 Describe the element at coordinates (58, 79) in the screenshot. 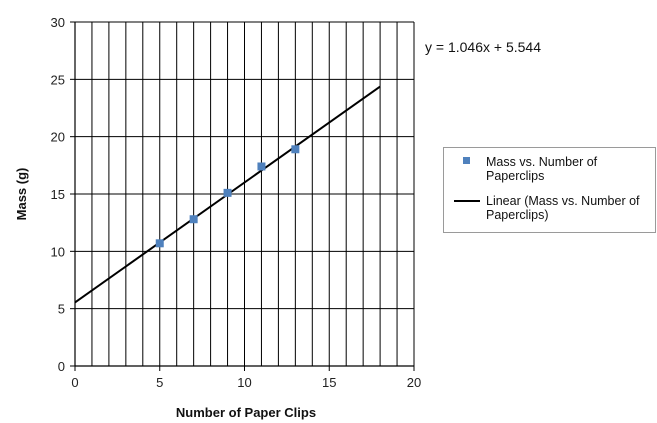

I see `y-tick-label: 25` at that location.